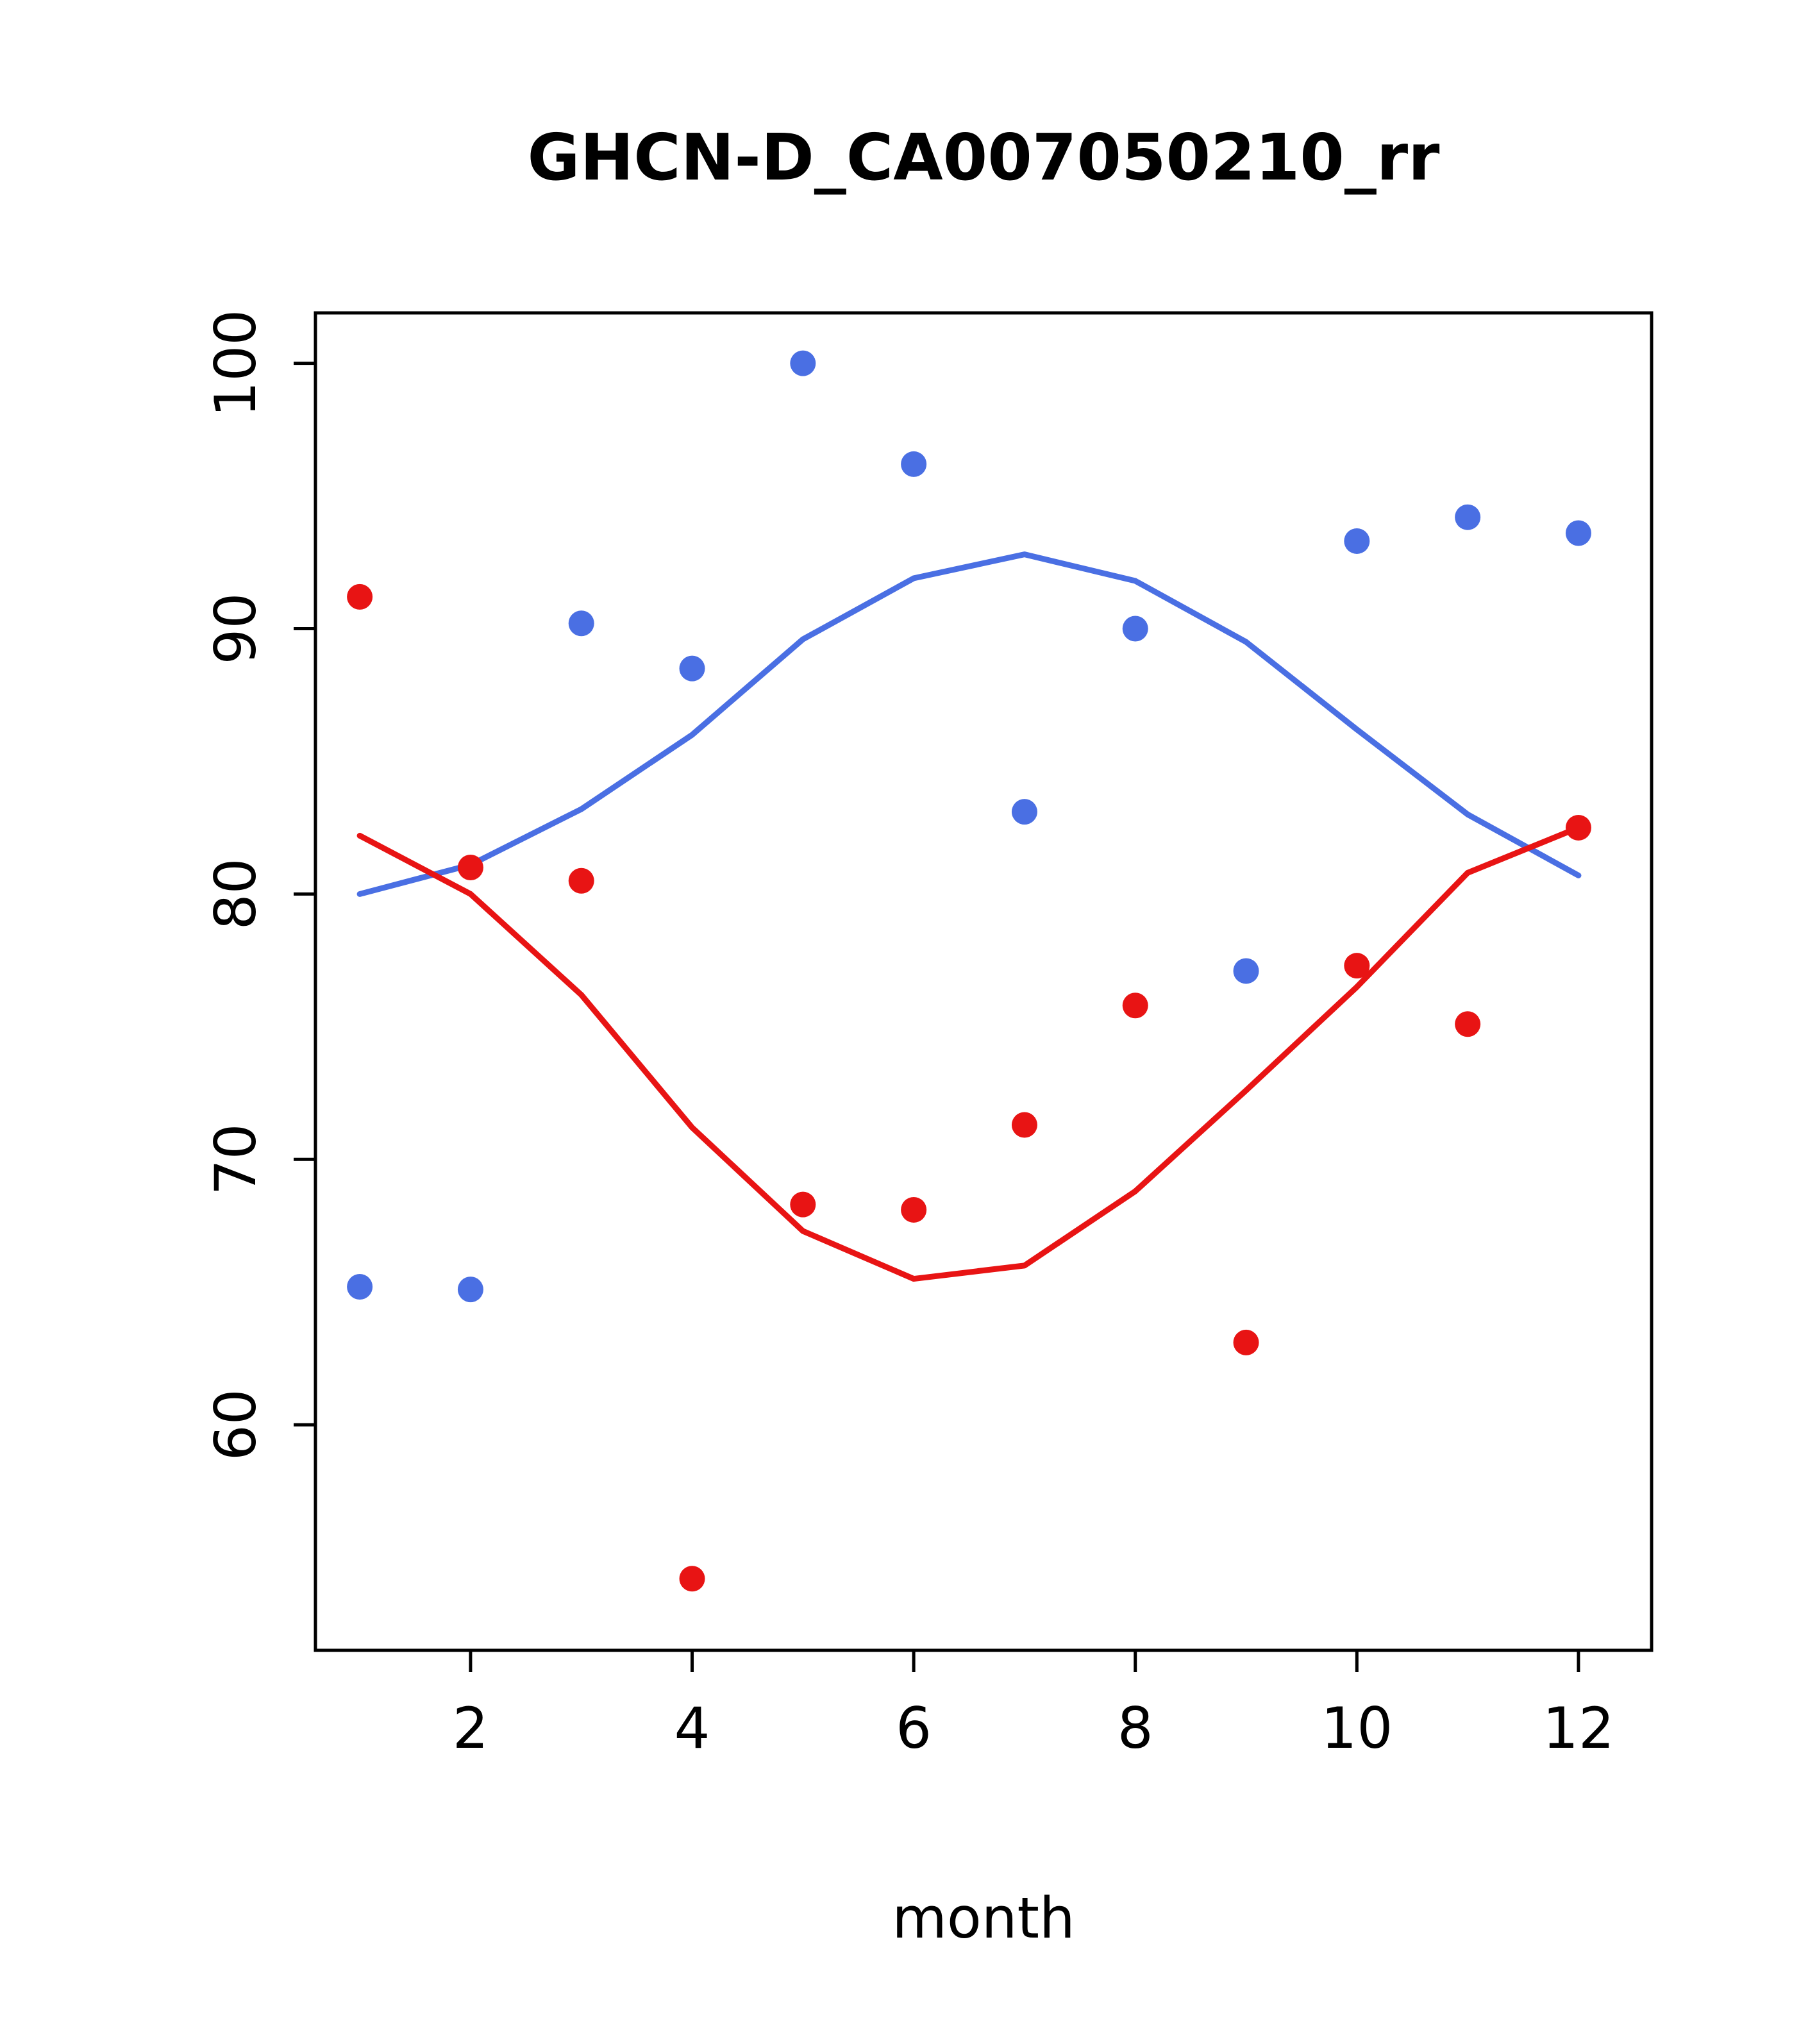 This screenshot has height=2044, width=1817. I want to click on x-tick-label: 2, so click(471, 1728).